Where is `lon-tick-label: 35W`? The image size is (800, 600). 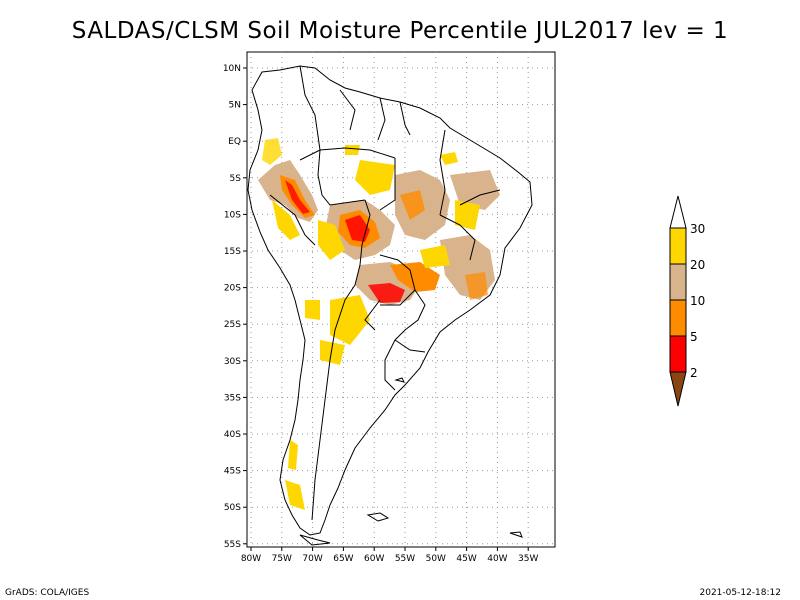
lon-tick-label: 35W is located at coordinates (528, 559).